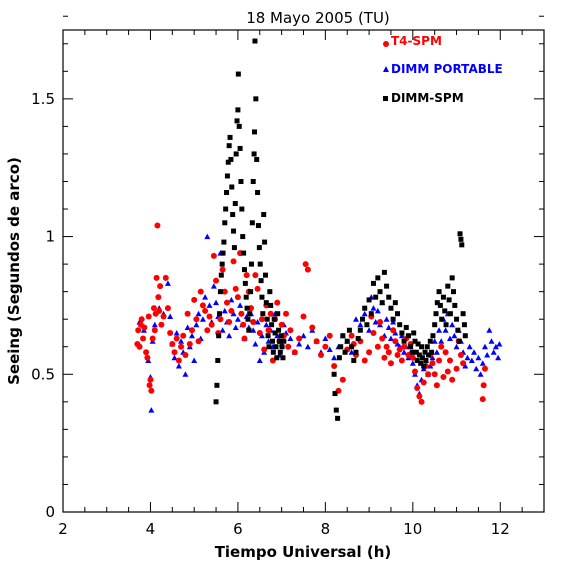 The width and height of the screenshot is (574, 574). What do you see at coordinates (43, 374) in the screenshot?
I see `y-tick-label: 0.5` at bounding box center [43, 374].